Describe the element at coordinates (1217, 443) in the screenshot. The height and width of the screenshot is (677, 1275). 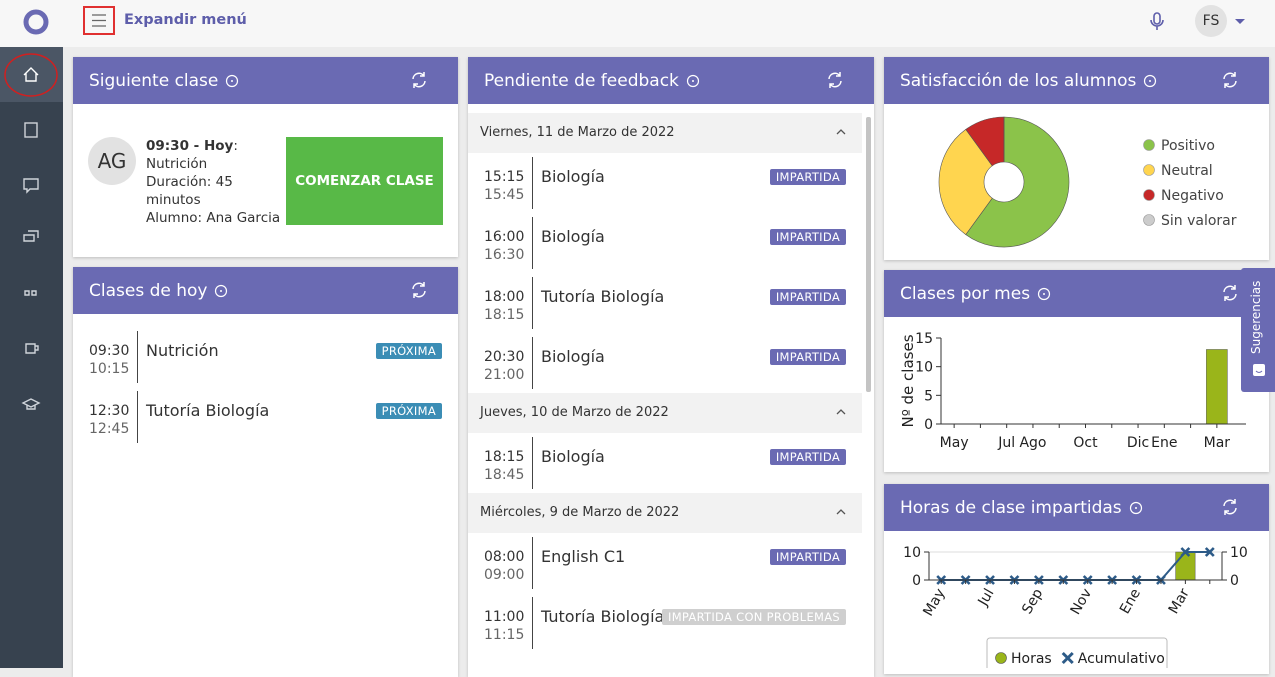
I see `x-tick-label: Mar` at that location.